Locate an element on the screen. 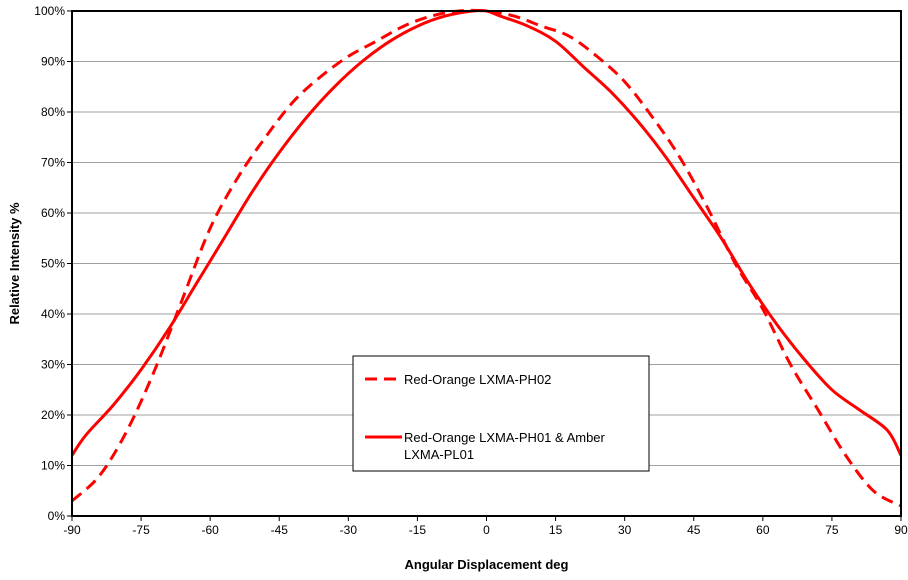  x-tick-label: 45 is located at coordinates (694, 530).